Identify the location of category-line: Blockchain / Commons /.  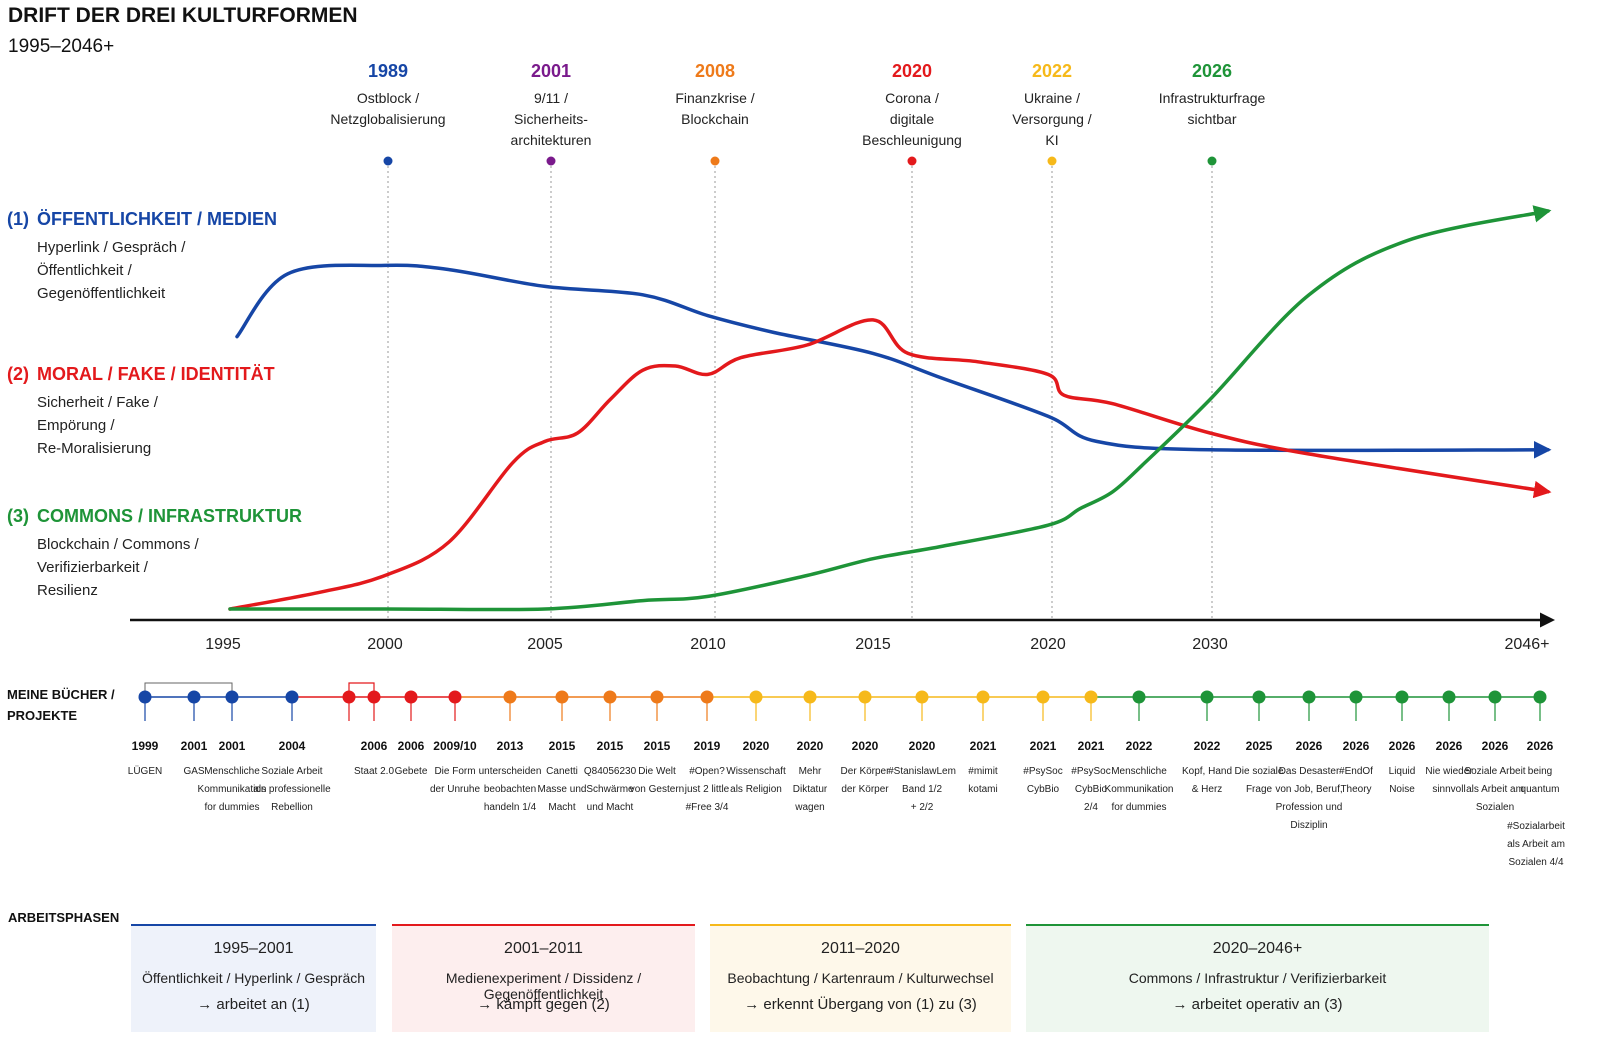
(118, 544).